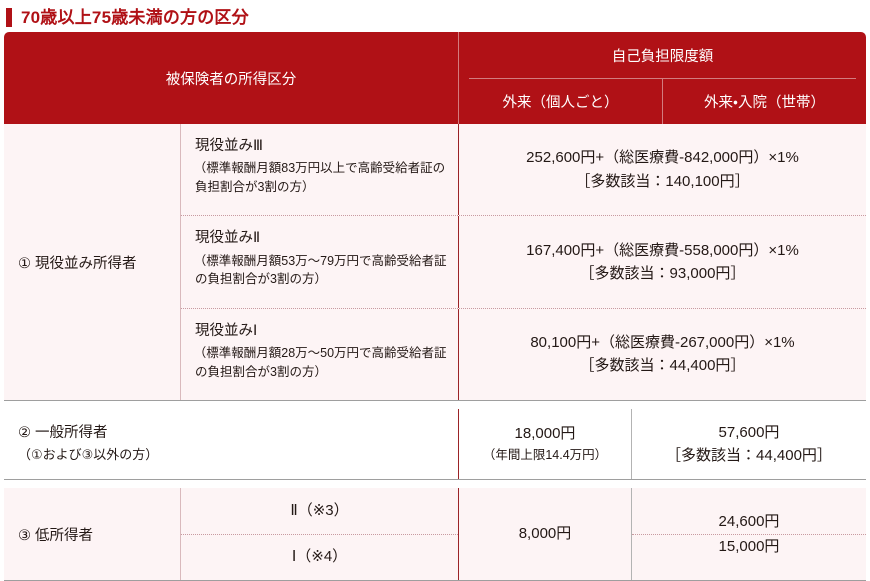 The height and width of the screenshot is (581, 870). What do you see at coordinates (662, 250) in the screenshot?
I see `amount-formula: 167,400円+（総医療費-558,000円）×1%` at bounding box center [662, 250].